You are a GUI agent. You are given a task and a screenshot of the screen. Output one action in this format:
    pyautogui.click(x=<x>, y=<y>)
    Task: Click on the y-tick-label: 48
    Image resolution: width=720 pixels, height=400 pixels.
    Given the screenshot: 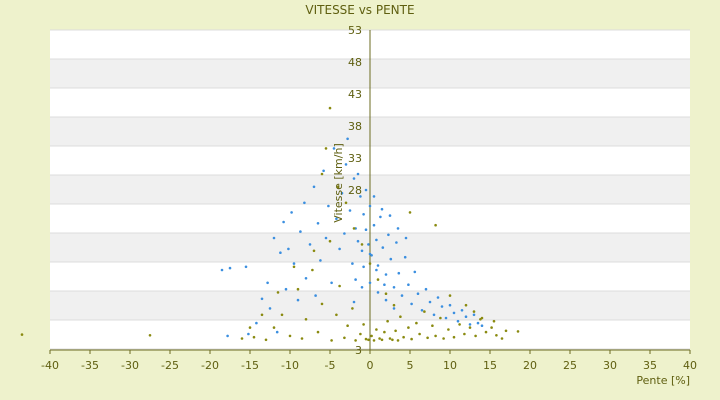 What is the action you would take?
    pyautogui.click(x=355, y=62)
    